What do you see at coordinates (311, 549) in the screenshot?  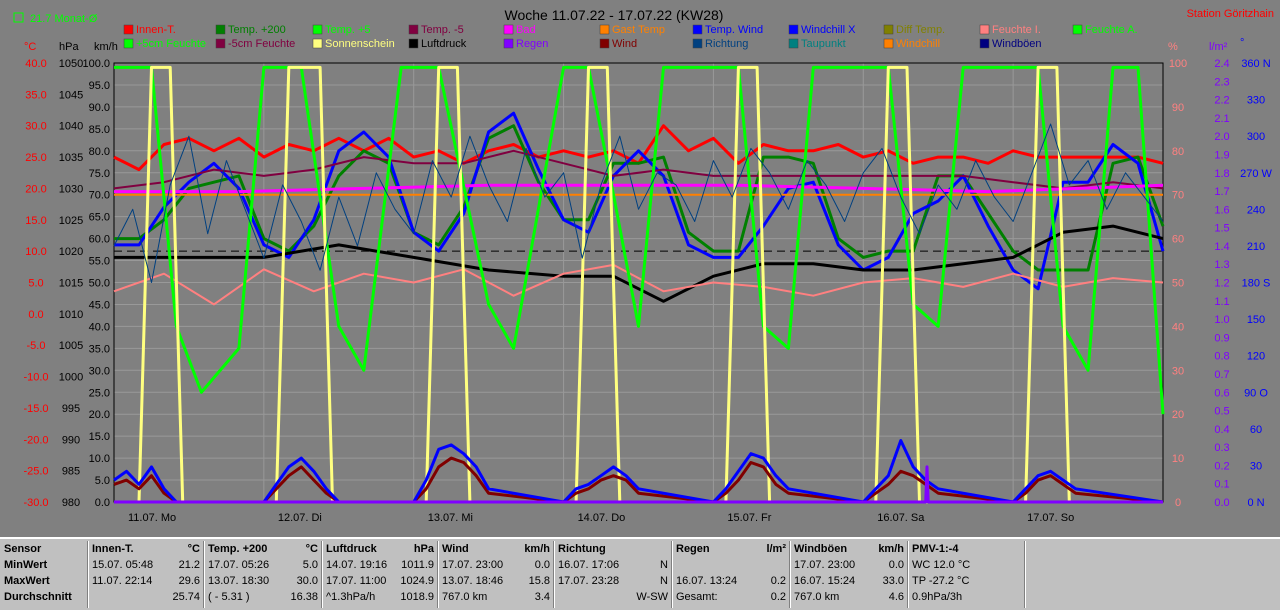 I see `stats-unit: °C` at bounding box center [311, 549].